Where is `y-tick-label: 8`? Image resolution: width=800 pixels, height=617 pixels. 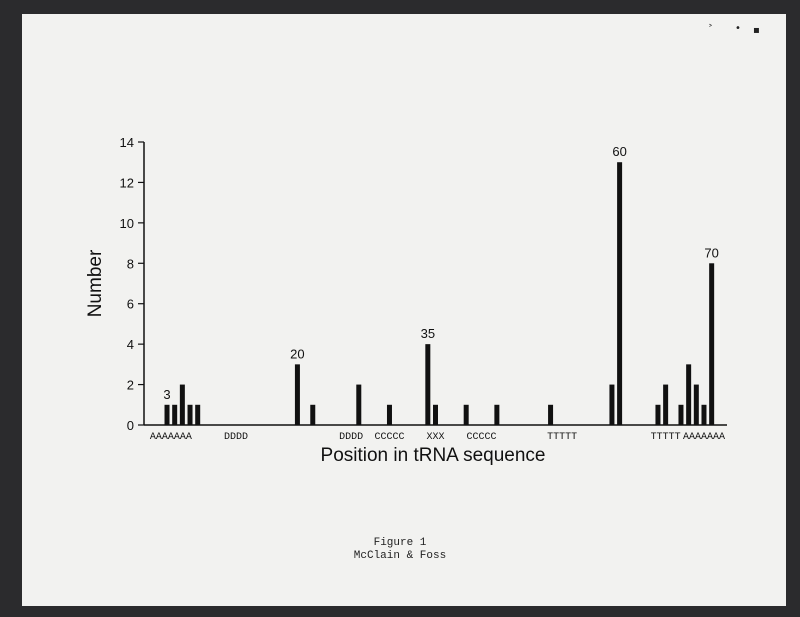 y-tick-label: 8 is located at coordinates (130, 263).